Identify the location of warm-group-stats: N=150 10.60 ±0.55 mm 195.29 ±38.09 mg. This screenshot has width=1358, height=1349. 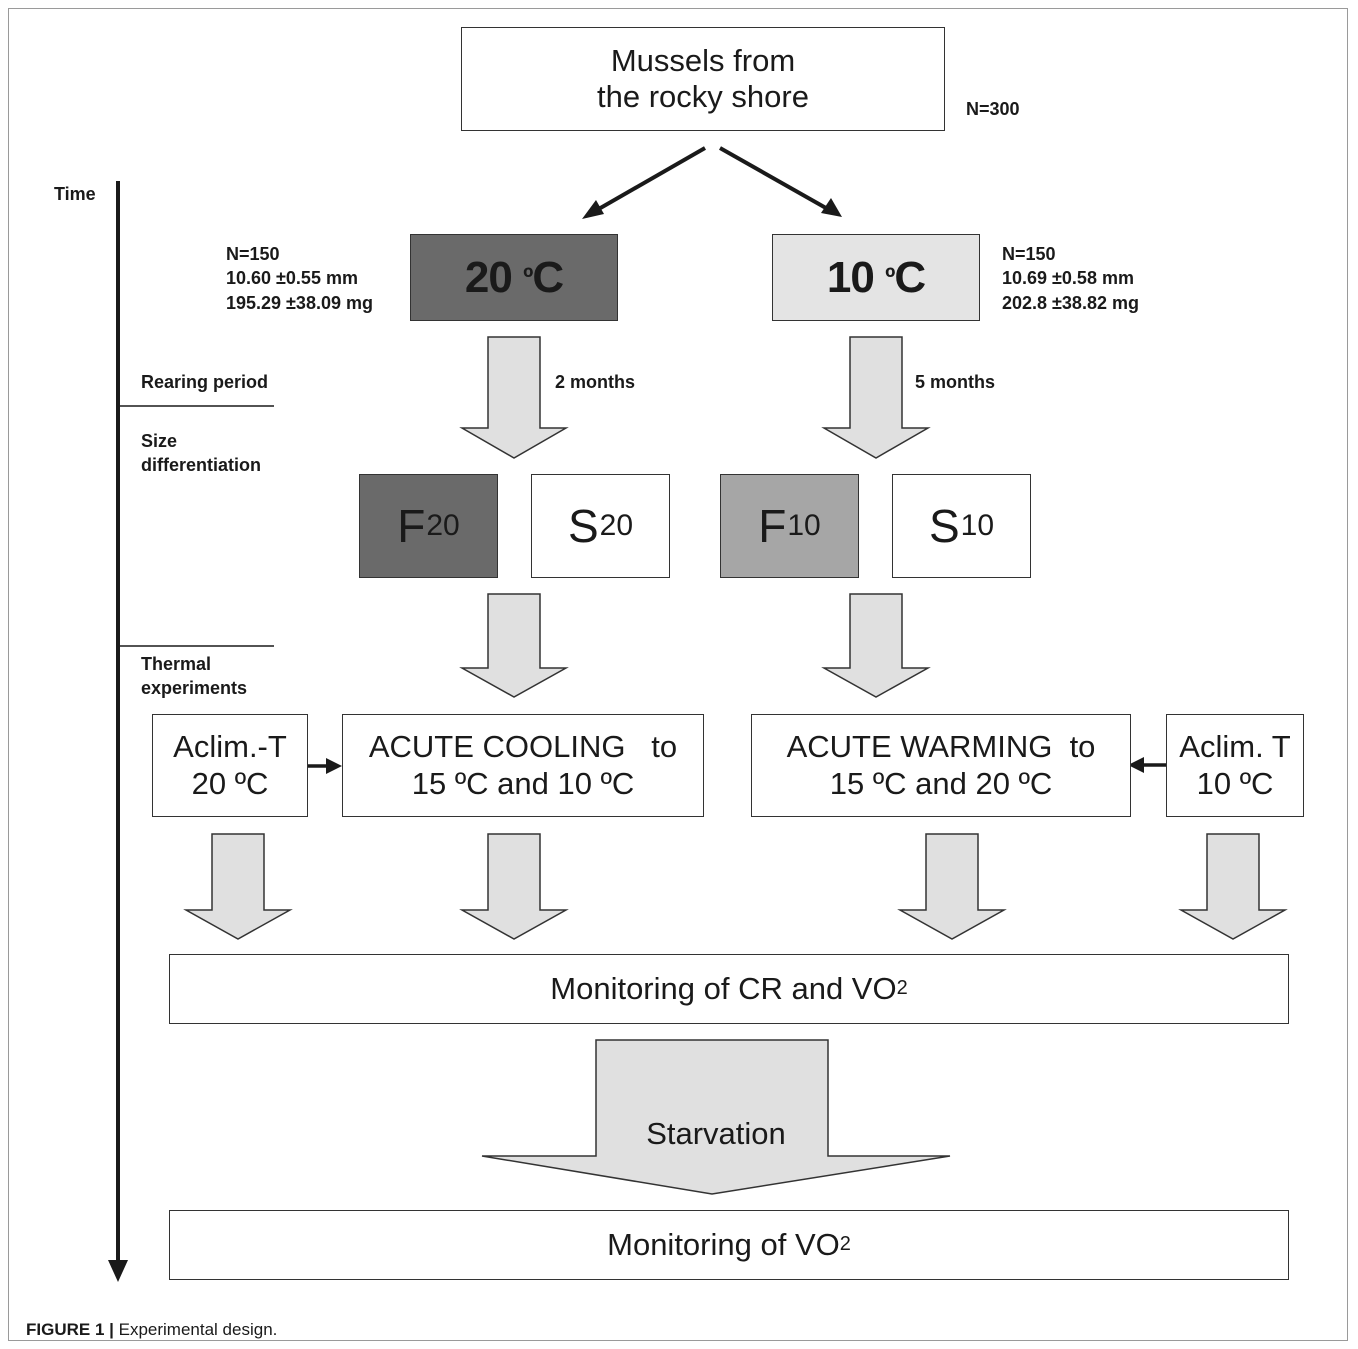
(299, 278).